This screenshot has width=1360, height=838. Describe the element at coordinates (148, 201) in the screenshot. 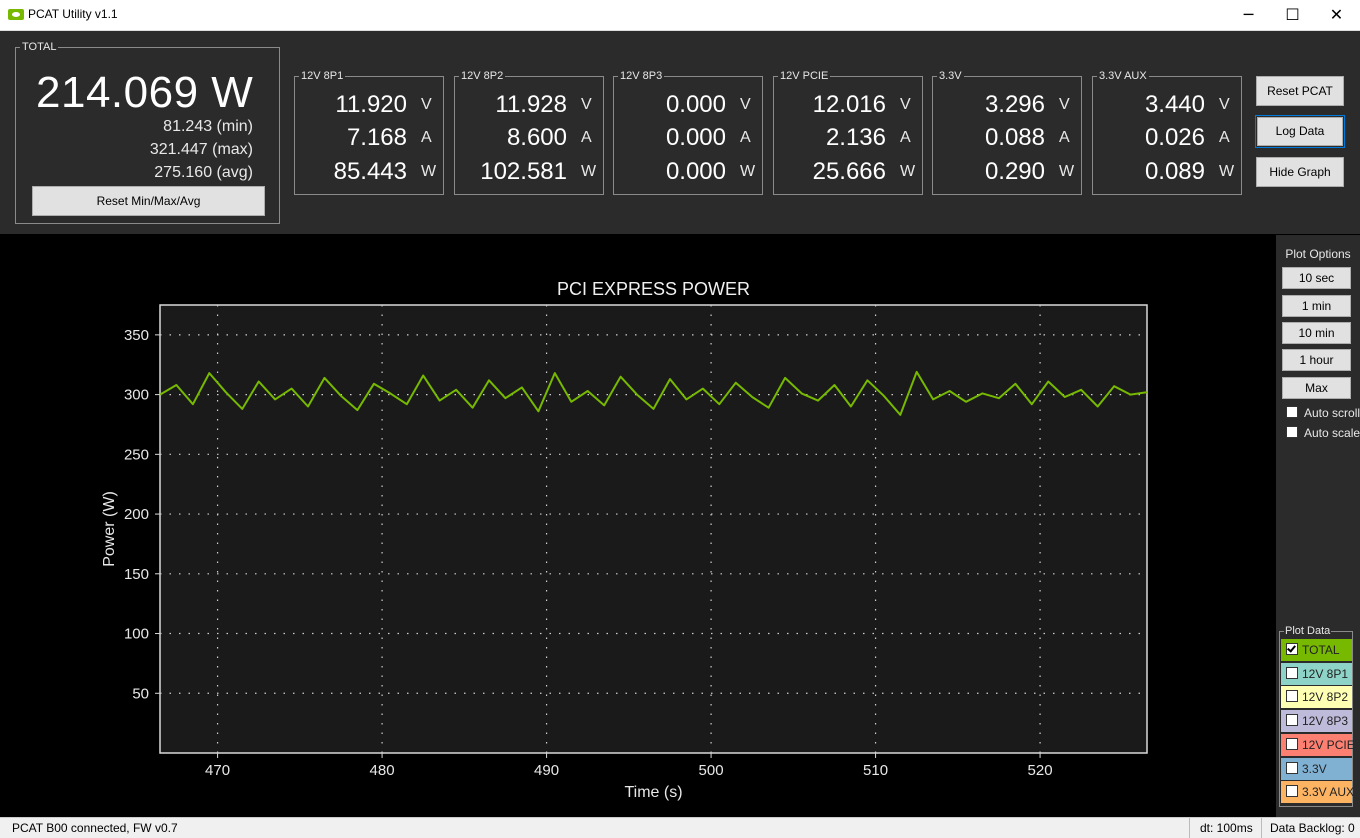

I see `reset-min-max-avg-button: Reset Min/Max/Avg` at that location.